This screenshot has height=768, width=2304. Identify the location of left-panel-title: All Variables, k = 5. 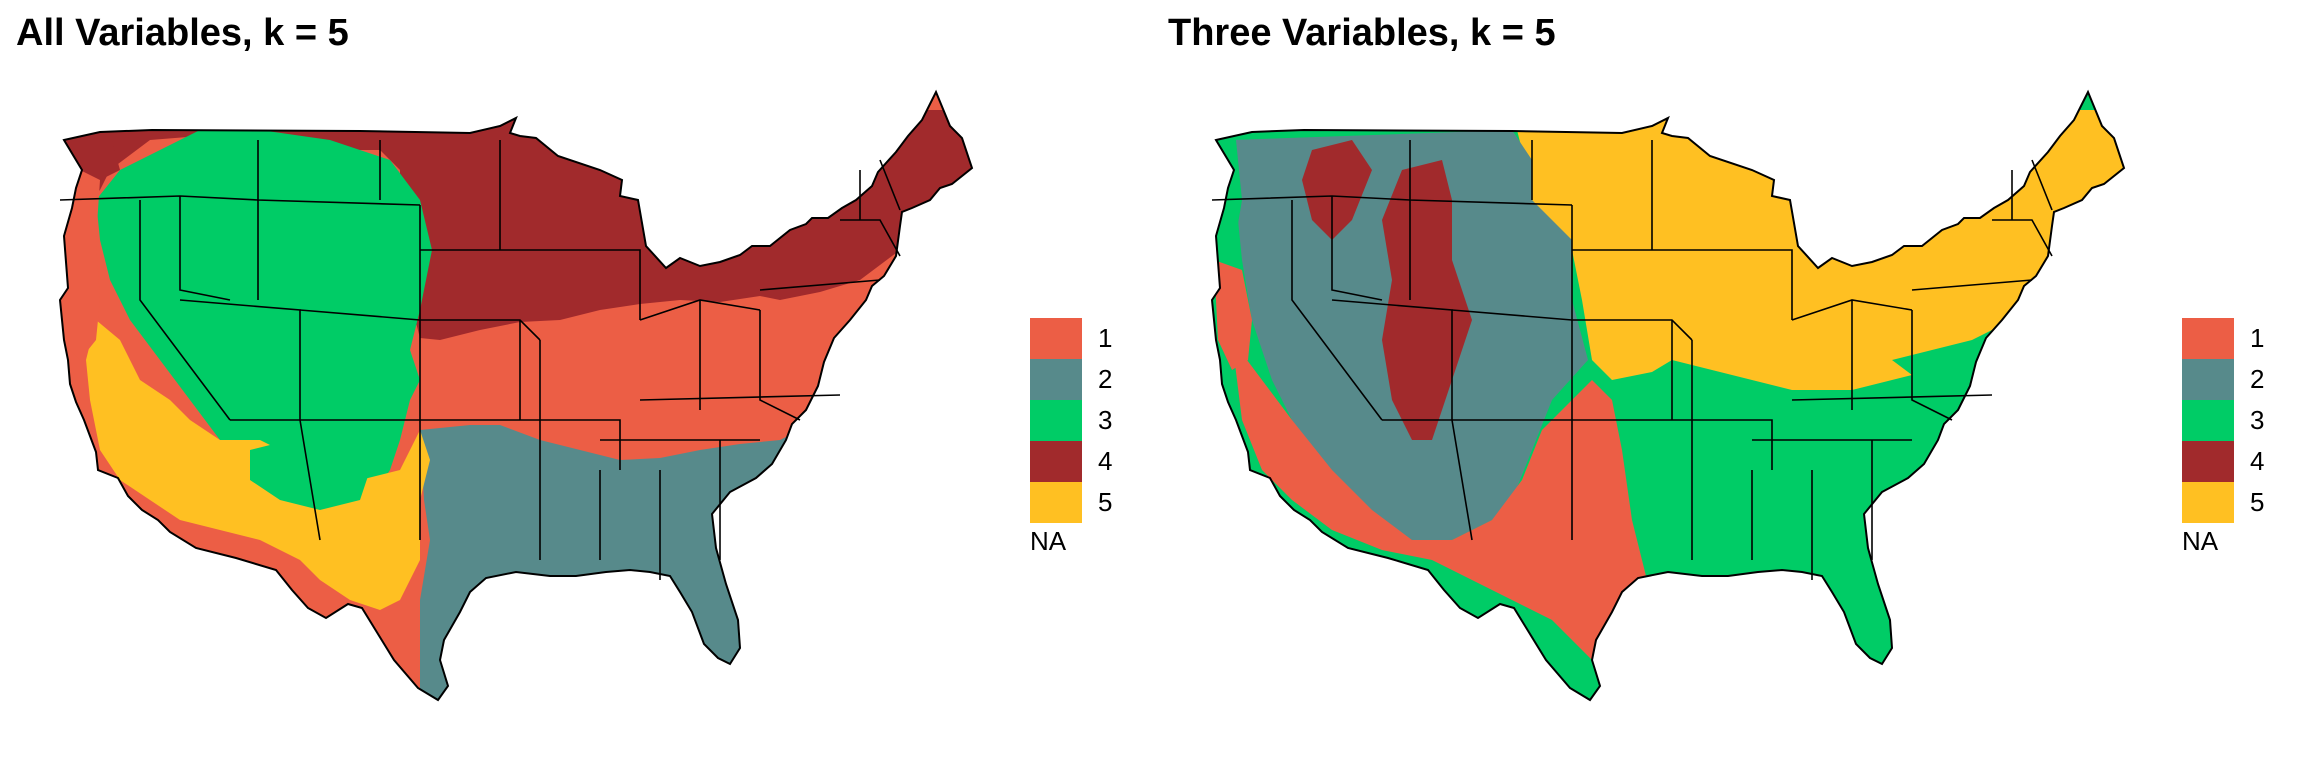
(182, 33).